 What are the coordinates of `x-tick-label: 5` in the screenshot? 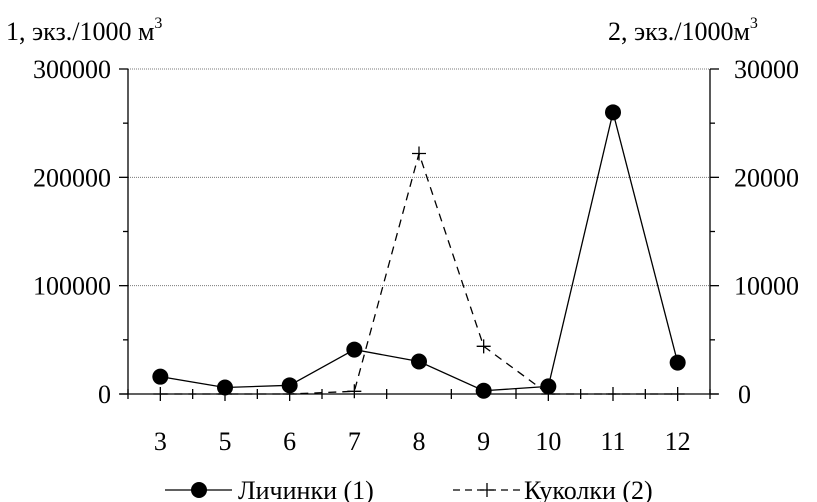 It's located at (225, 441).